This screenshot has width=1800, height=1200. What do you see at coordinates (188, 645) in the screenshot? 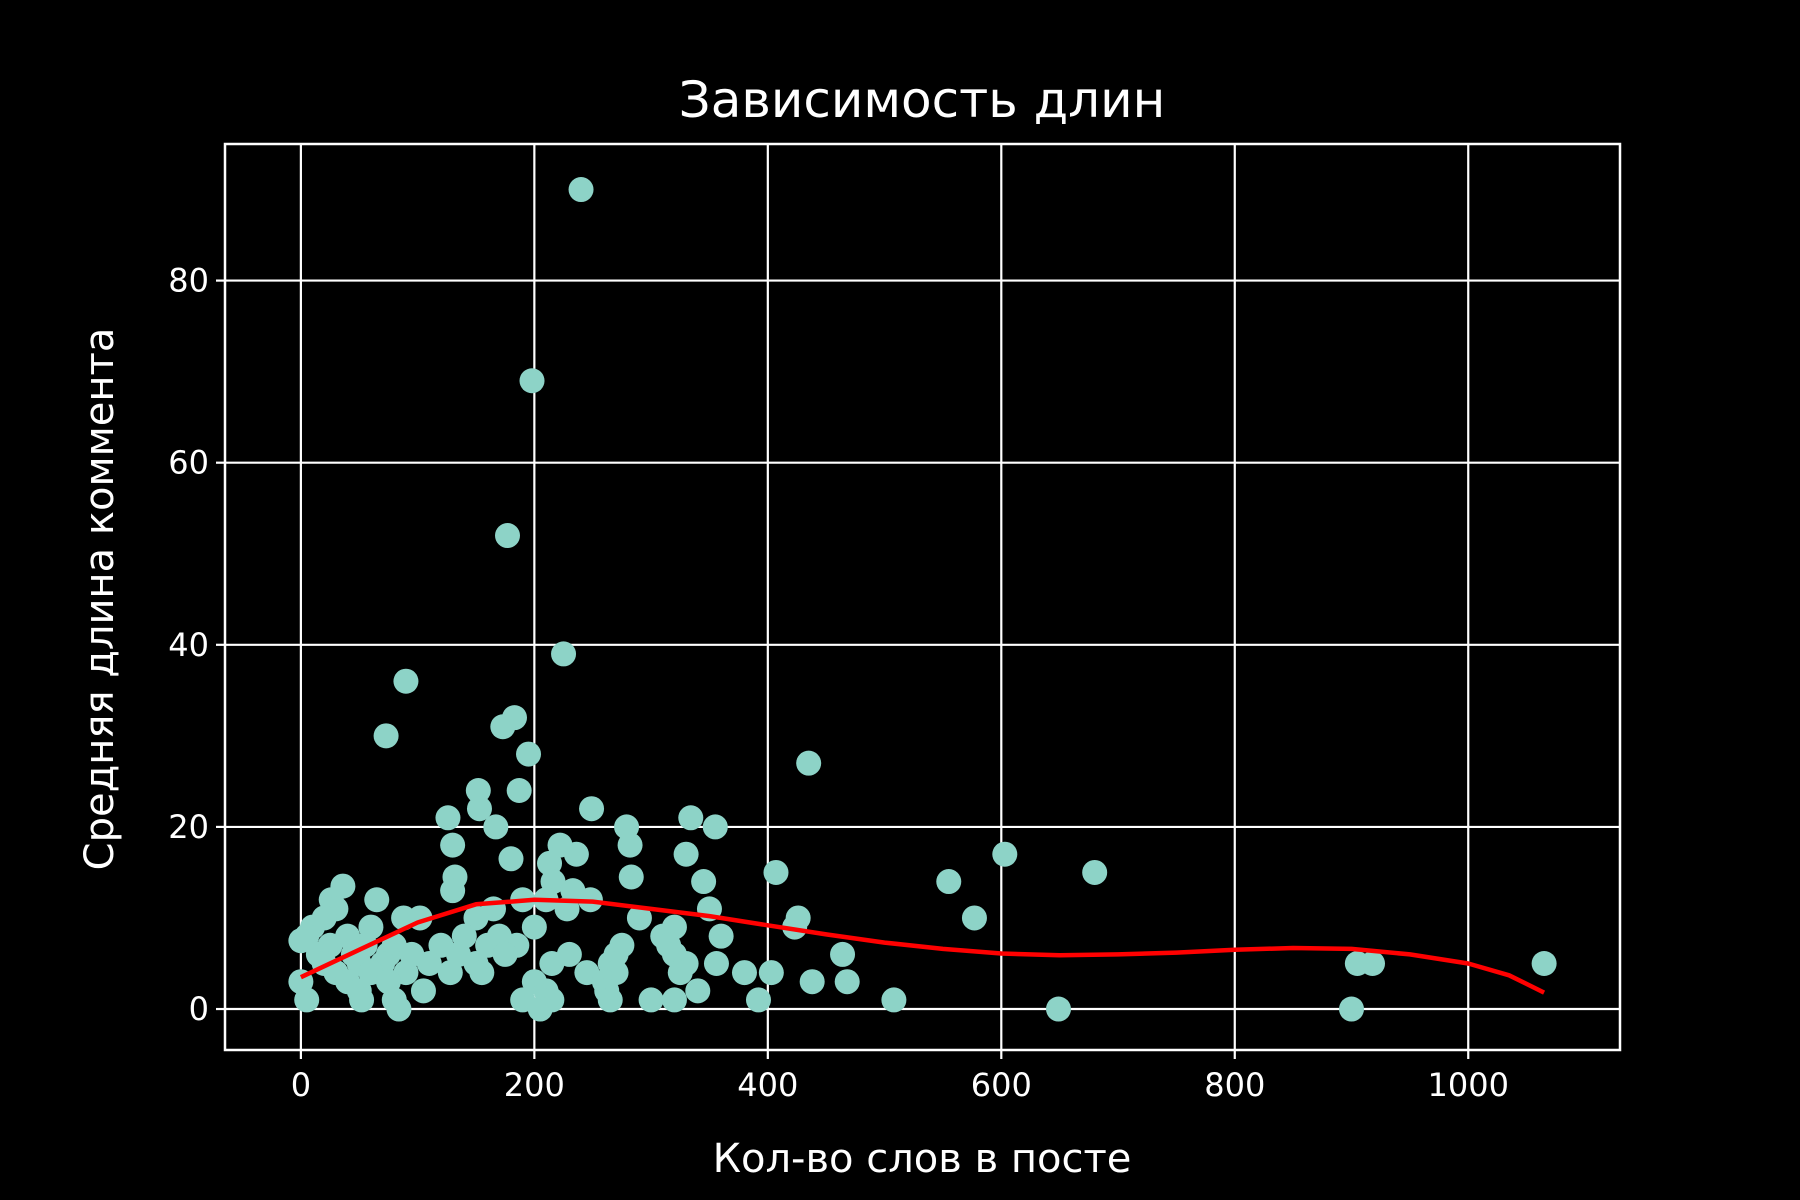
I see `y-tick-label: 40` at bounding box center [188, 645].